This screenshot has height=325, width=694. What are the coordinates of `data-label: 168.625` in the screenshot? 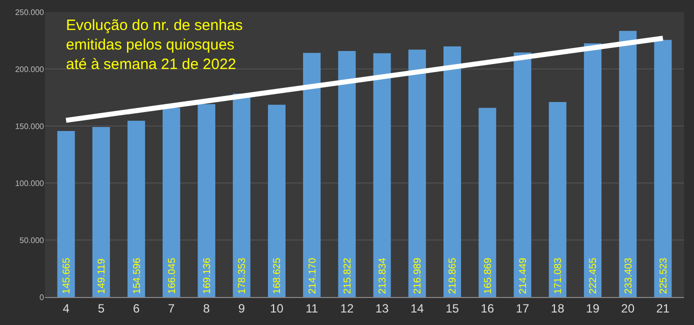 It's located at (278, 275).